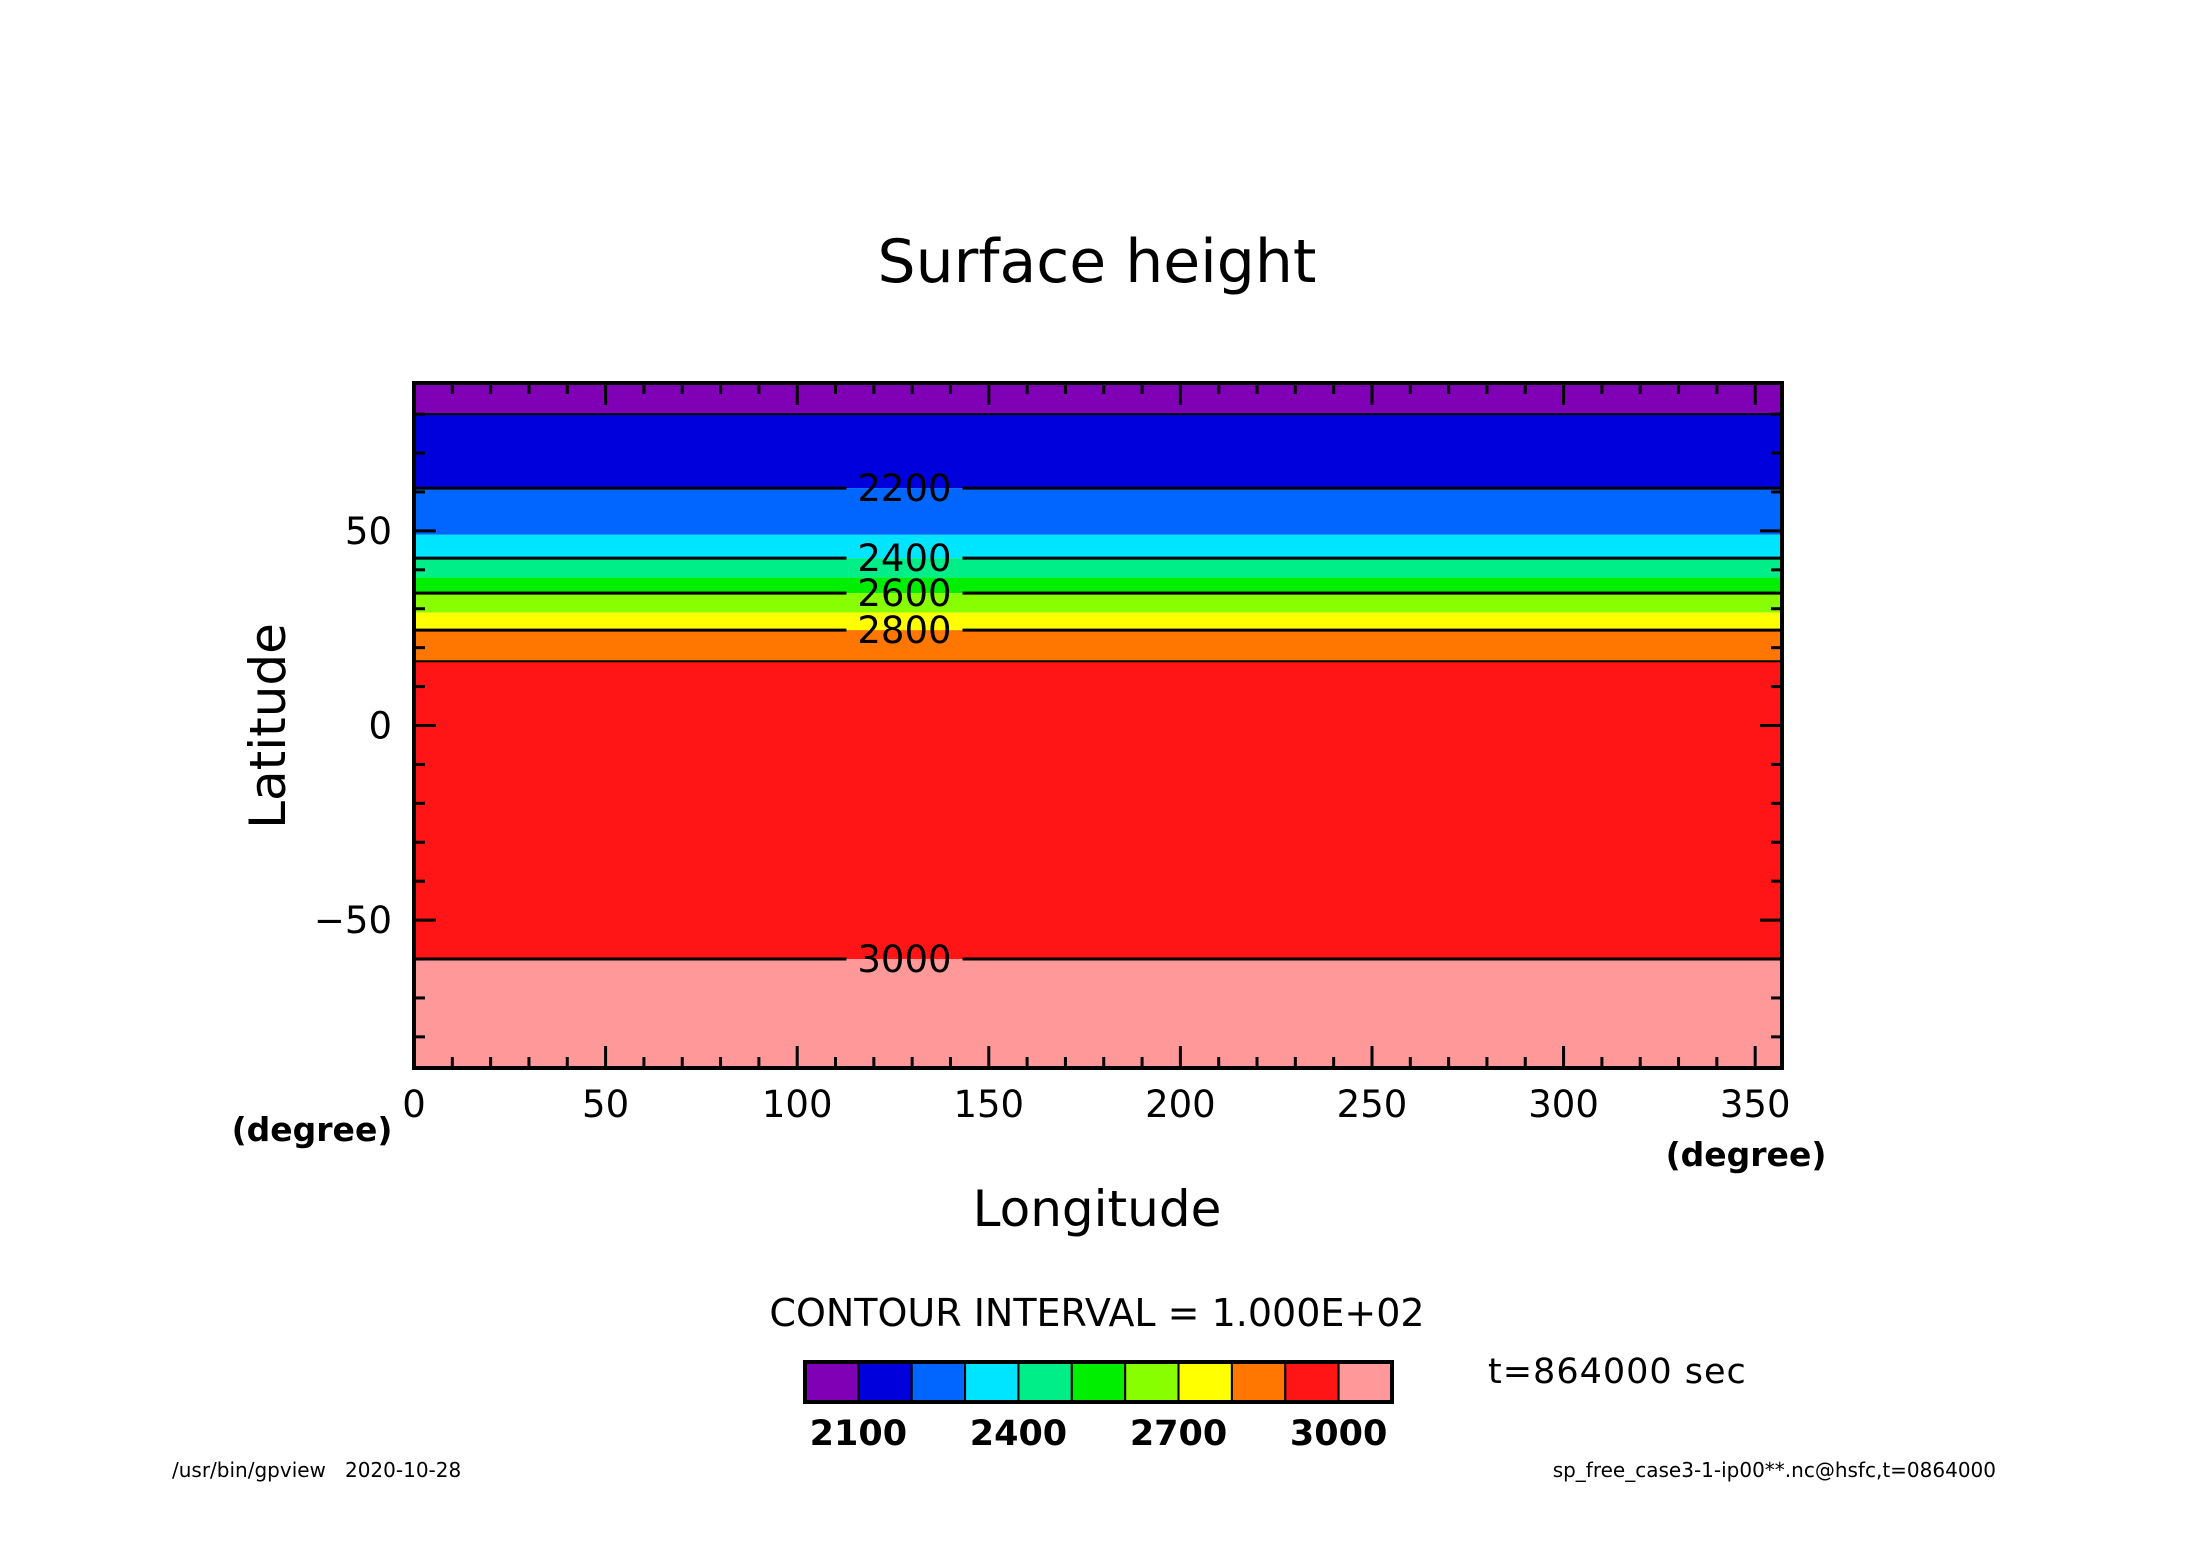  Describe the element at coordinates (904, 959) in the screenshot. I see `contour-label-3000: 3000` at that location.